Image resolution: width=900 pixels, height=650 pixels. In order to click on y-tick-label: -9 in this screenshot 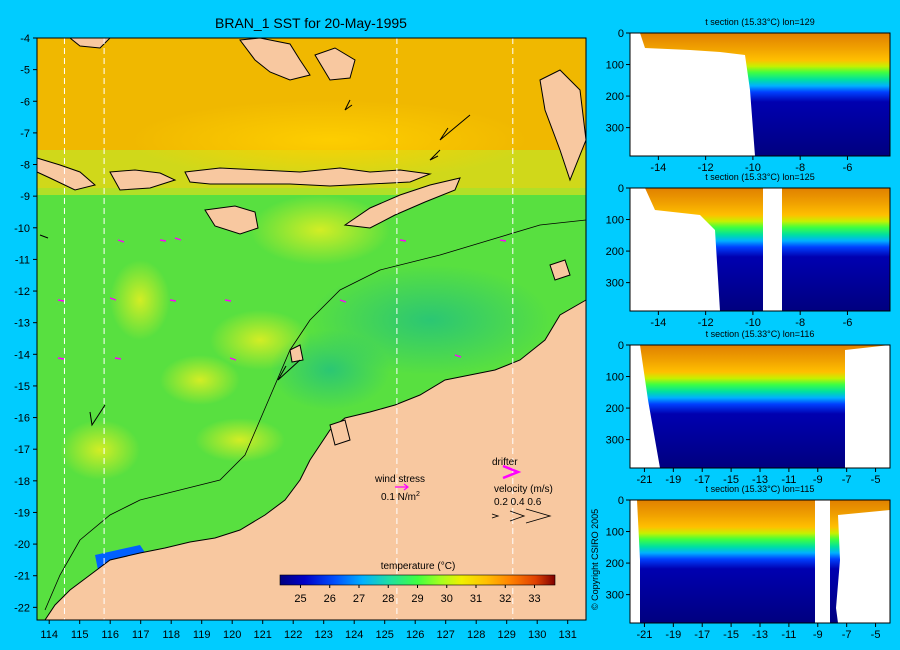, I will do `click(25, 197)`.